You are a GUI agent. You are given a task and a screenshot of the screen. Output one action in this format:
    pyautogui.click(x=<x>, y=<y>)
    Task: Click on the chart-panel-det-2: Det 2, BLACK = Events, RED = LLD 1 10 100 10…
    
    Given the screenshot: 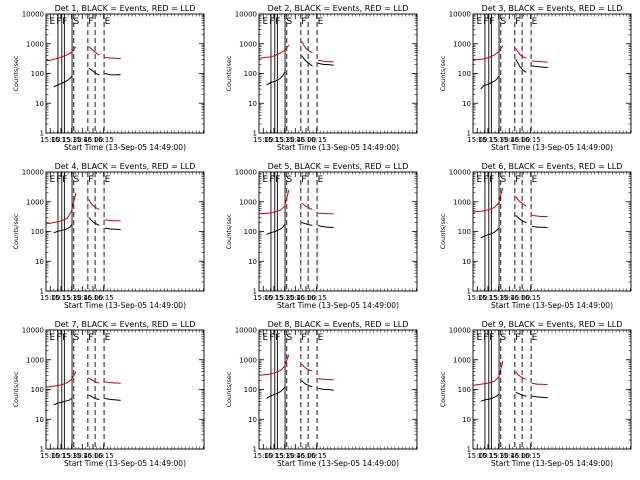 What is the action you would take?
    pyautogui.click(x=321, y=78)
    